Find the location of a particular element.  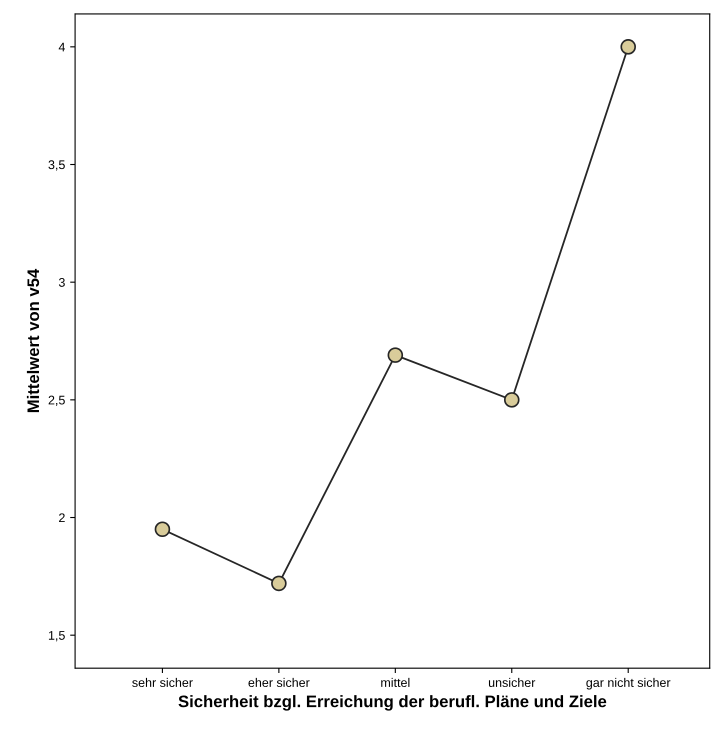

x-tick-label: gar nicht sicher is located at coordinates (628, 684).